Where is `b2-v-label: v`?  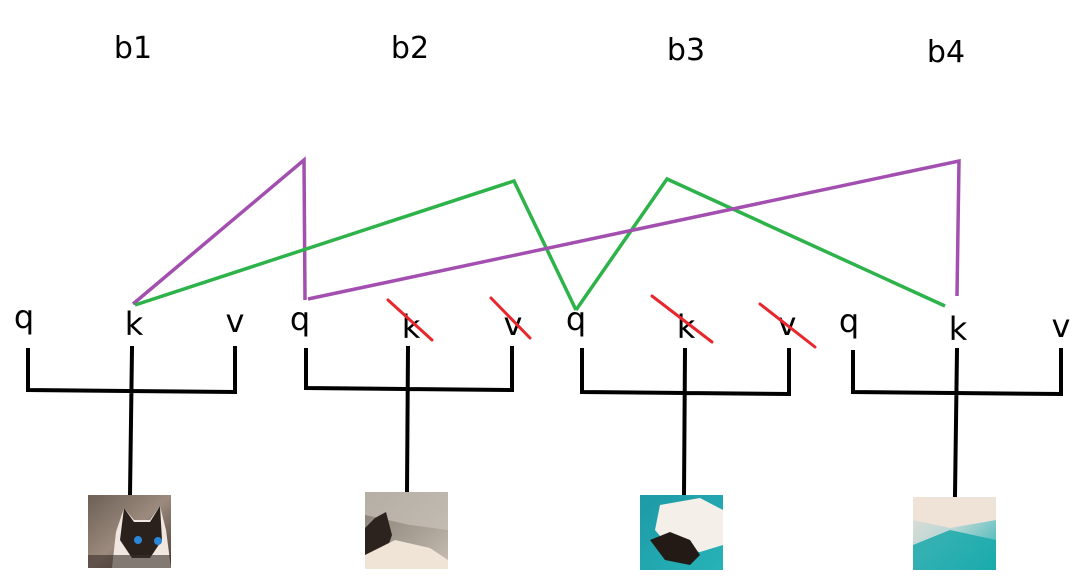 b2-v-label: v is located at coordinates (513, 324).